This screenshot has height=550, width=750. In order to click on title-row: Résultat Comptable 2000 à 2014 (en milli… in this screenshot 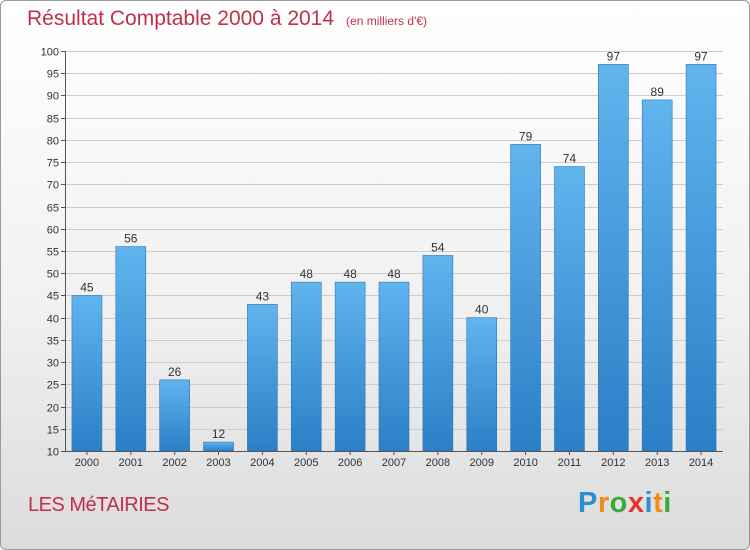, I will do `click(227, 19)`.